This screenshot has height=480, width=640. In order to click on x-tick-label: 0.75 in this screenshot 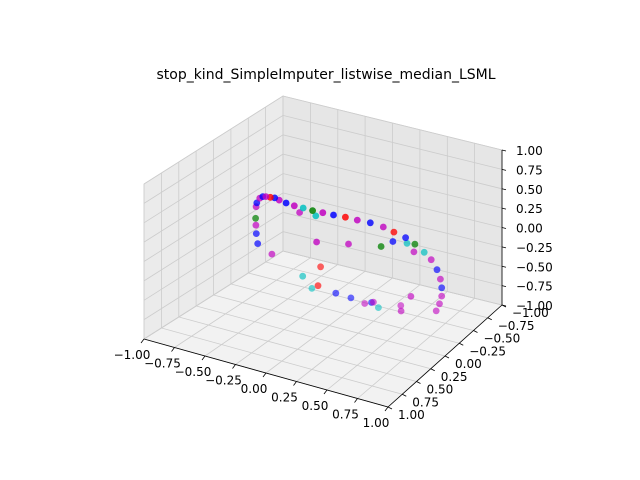, I will do `click(345, 415)`.